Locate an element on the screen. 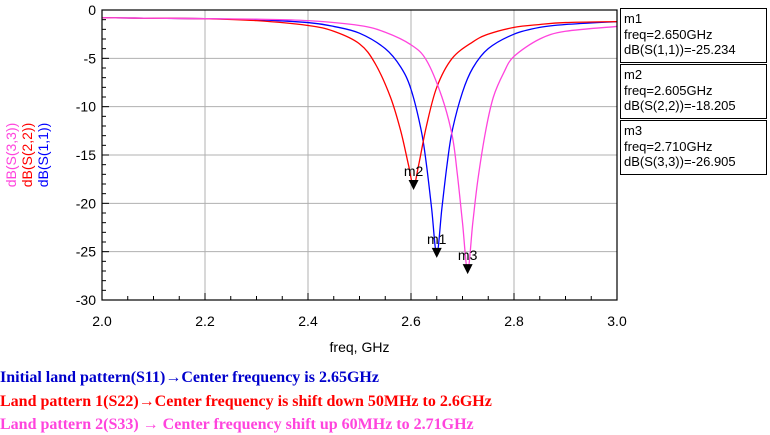  y-tick-label: -15 is located at coordinates (86, 155).